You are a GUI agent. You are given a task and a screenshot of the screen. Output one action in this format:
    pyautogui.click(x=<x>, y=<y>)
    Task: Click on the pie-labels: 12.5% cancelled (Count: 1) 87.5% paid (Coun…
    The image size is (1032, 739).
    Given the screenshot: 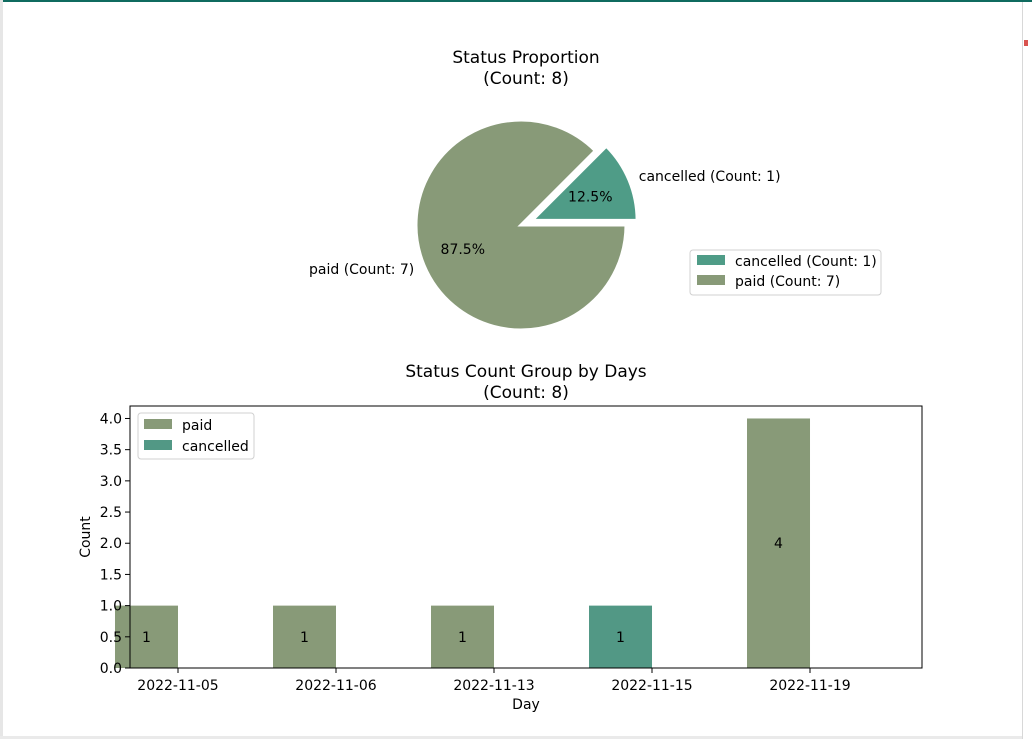 What is the action you would take?
    pyautogui.click(x=545, y=223)
    